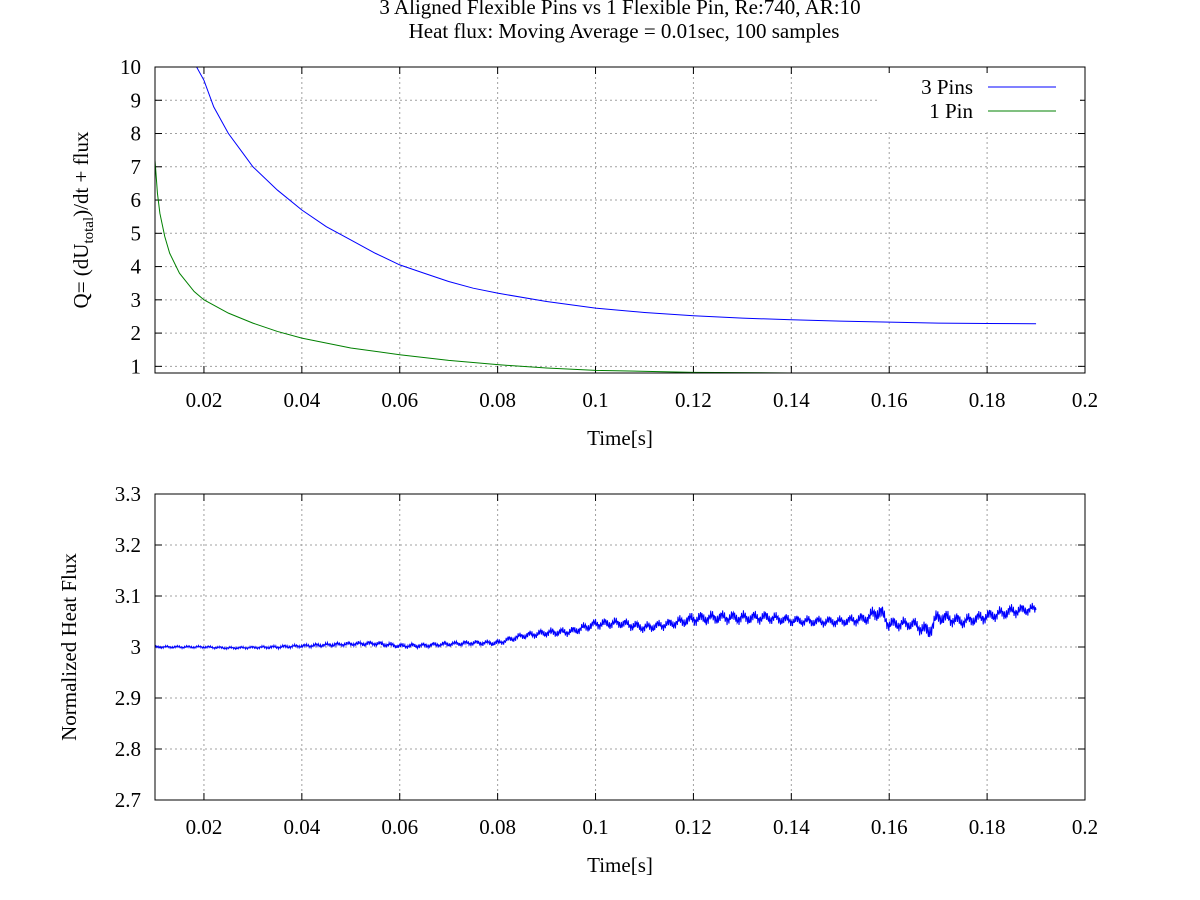 Image resolution: width=1200 pixels, height=900 pixels. What do you see at coordinates (69, 647) in the screenshot?
I see `y-axis-label: Normalized Heat Flux` at bounding box center [69, 647].